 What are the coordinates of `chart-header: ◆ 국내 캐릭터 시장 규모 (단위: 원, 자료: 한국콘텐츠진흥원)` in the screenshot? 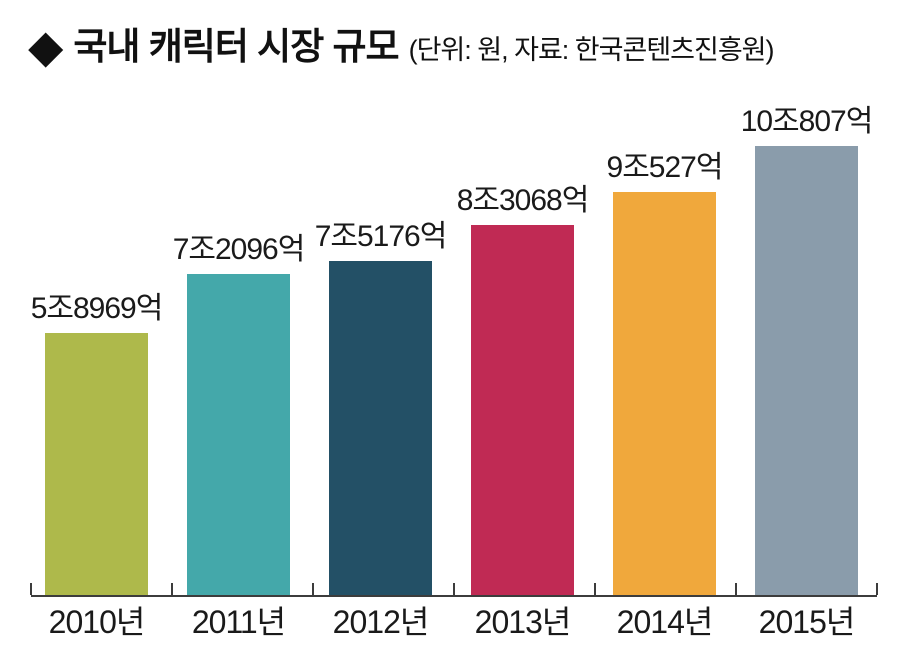 It's located at (401, 44).